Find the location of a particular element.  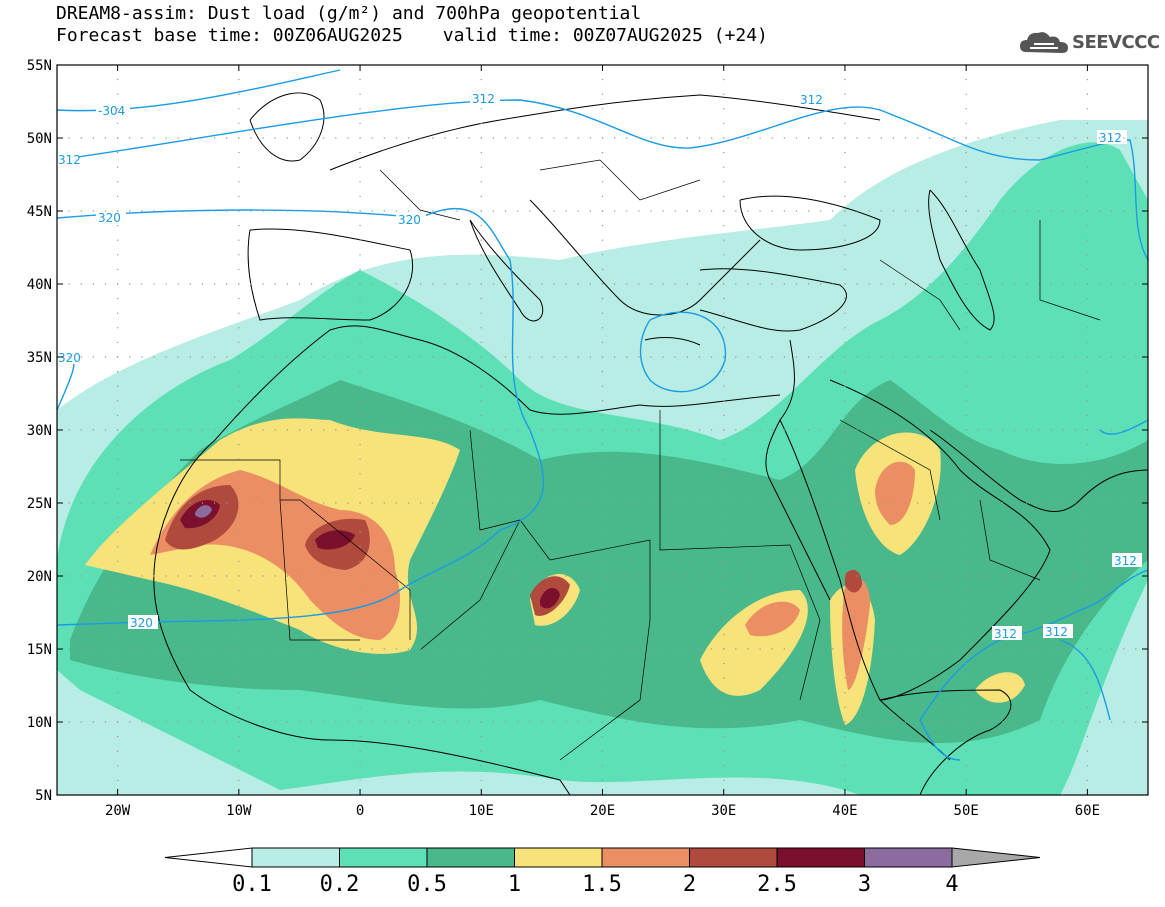

coast-black-sea is located at coordinates (810, 223).